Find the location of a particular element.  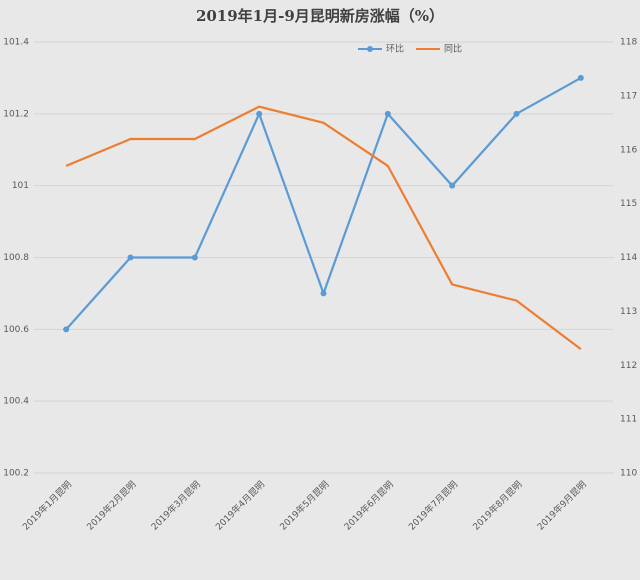

y2-tick-label: 113 is located at coordinates (628, 312).